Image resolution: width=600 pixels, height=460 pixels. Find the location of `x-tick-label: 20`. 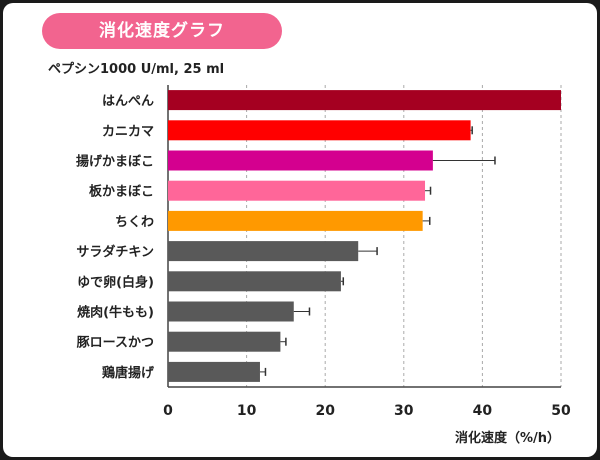

x-tick-label: 20 is located at coordinates (325, 411).